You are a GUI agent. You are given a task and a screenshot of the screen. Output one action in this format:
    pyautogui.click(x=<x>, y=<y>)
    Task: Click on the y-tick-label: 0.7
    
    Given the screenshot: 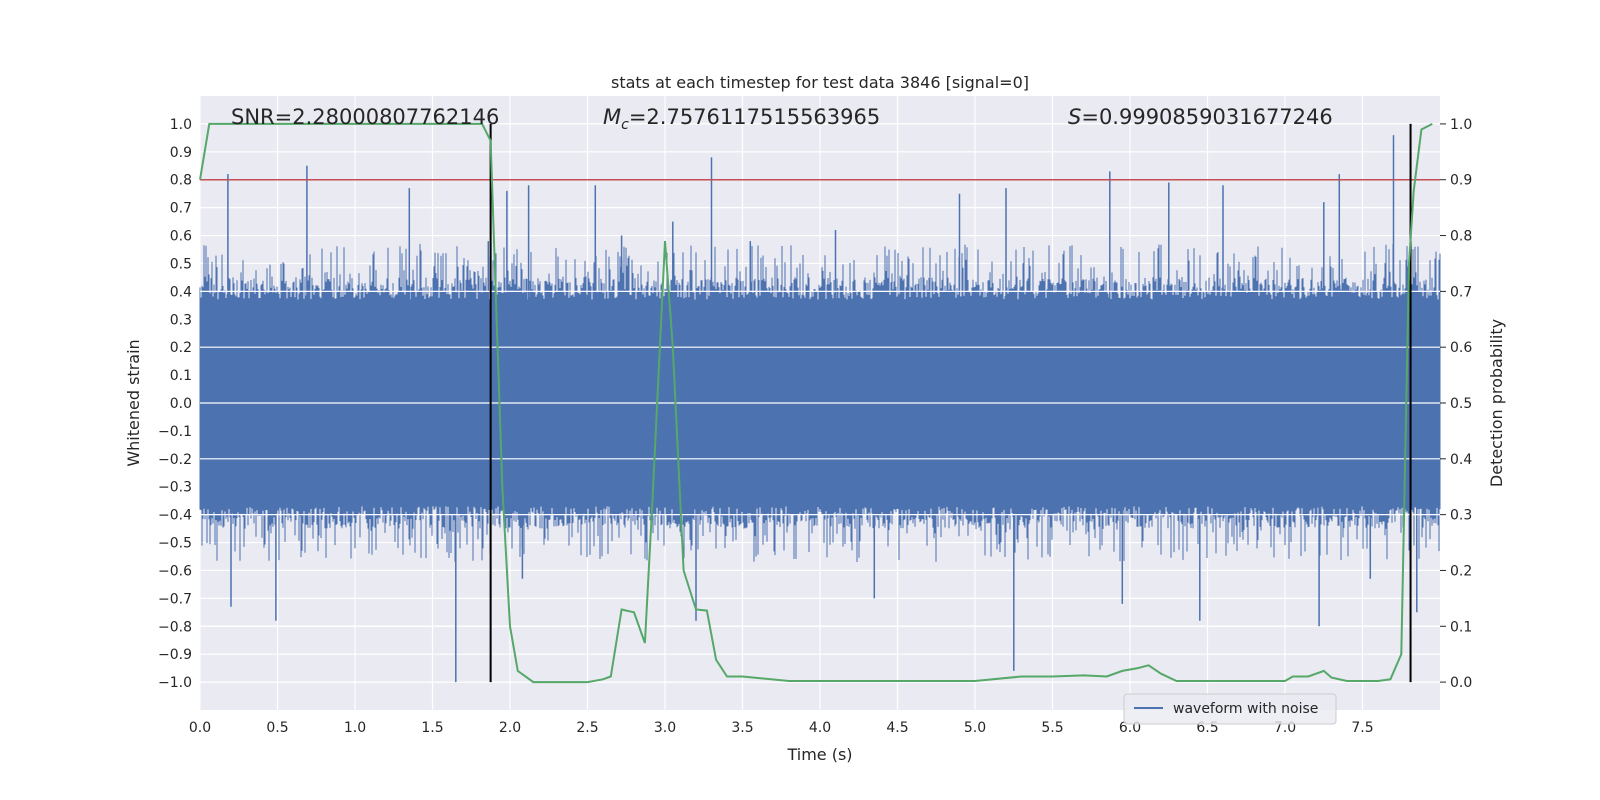 What is the action you would take?
    pyautogui.click(x=181, y=209)
    